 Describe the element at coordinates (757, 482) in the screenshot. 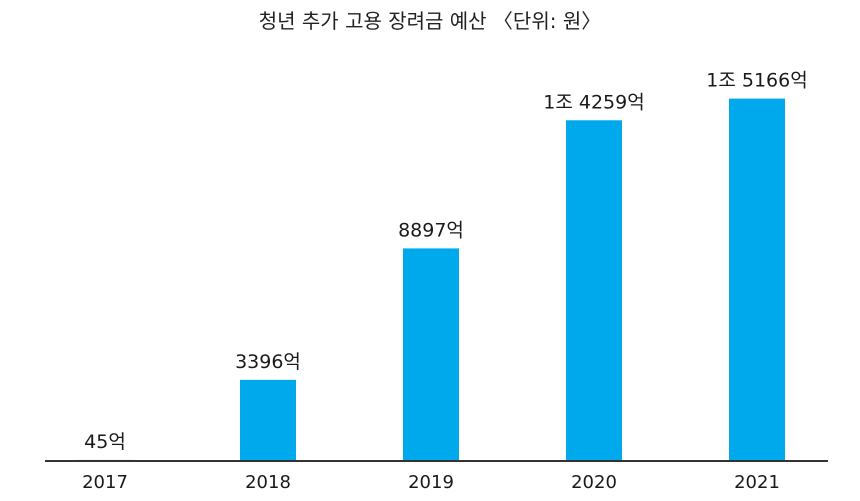

I see `x-tick-label-2021: 2021` at that location.